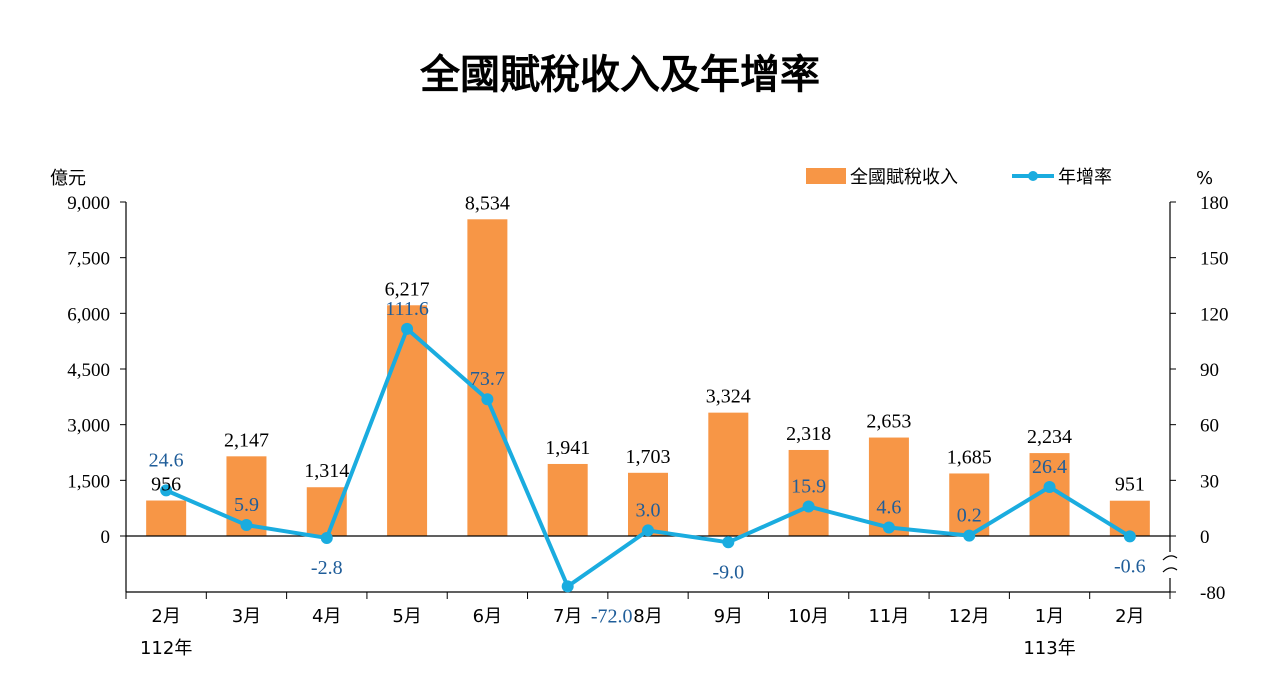 This screenshot has height=696, width=1280. What do you see at coordinates (327, 568) in the screenshot?
I see `growth-rate-label: -2.8` at bounding box center [327, 568].